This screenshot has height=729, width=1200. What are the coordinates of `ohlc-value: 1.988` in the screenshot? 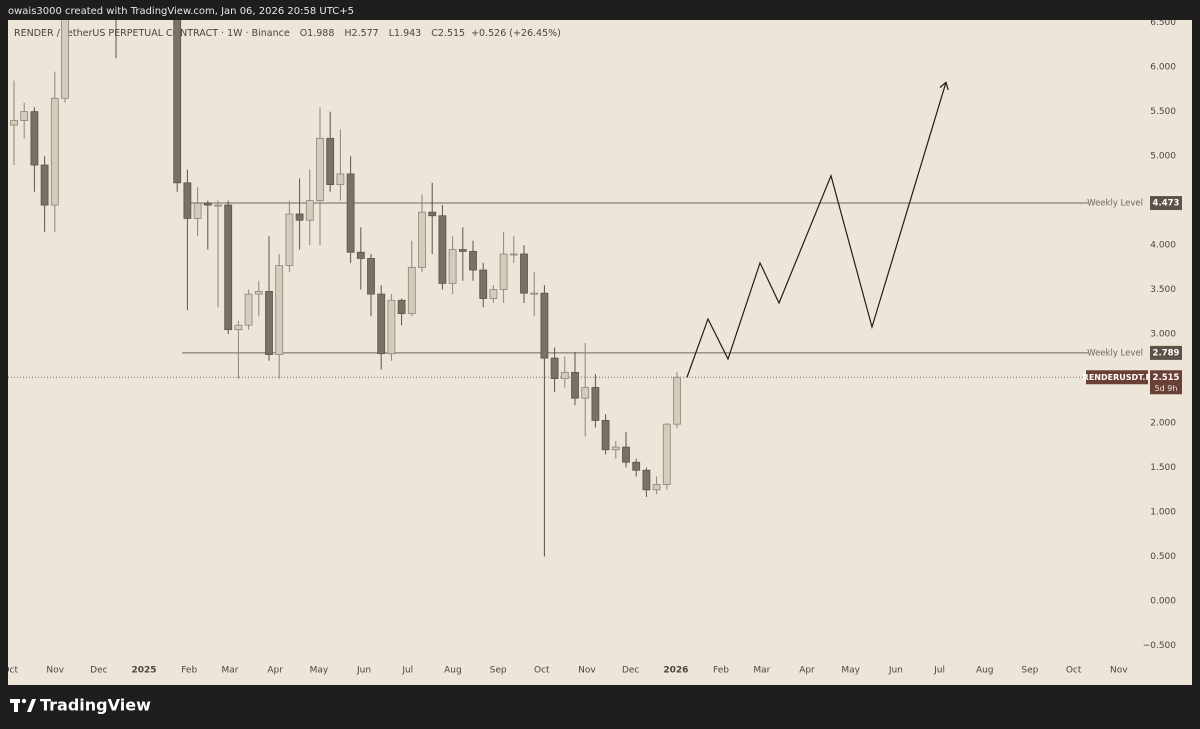 It's located at (320, 33).